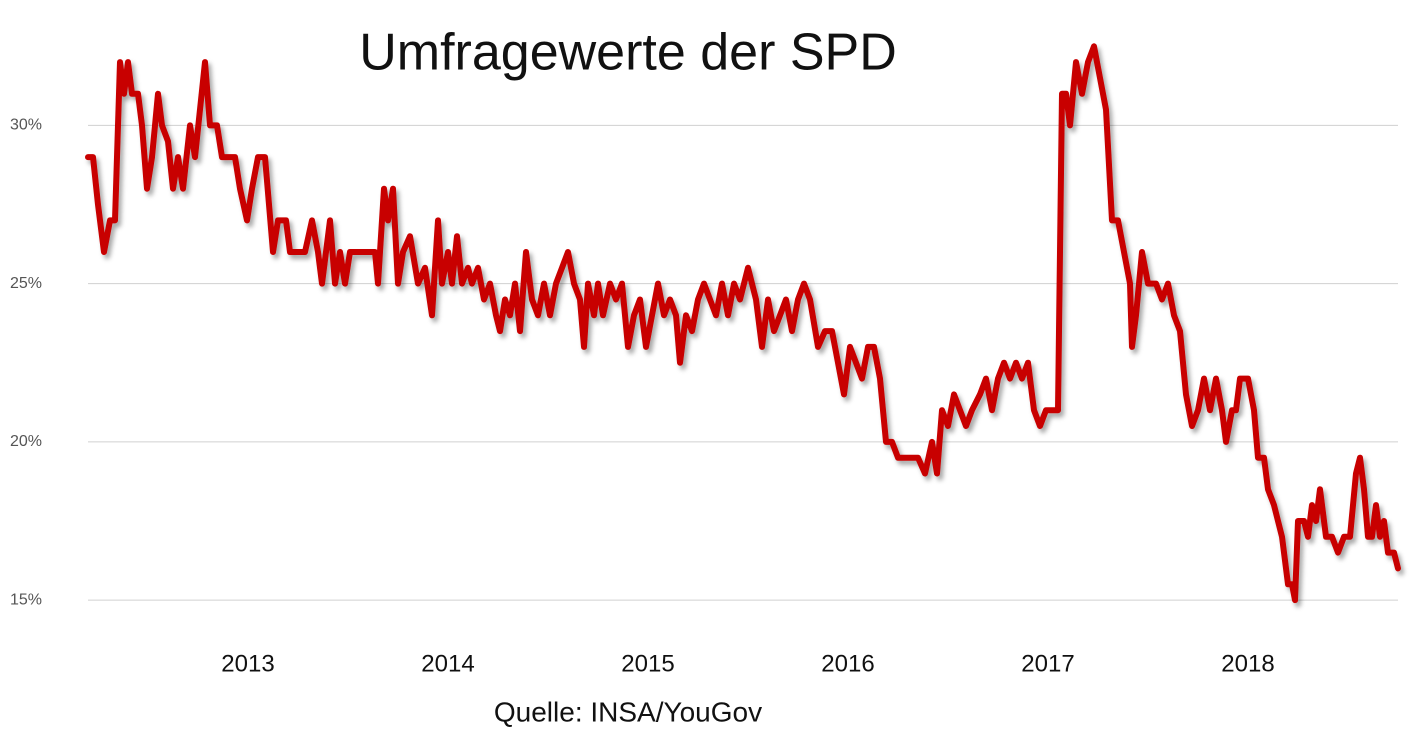 This screenshot has width=1428, height=738. Describe the element at coordinates (26, 125) in the screenshot. I see `y-tick-label: 30%` at that location.